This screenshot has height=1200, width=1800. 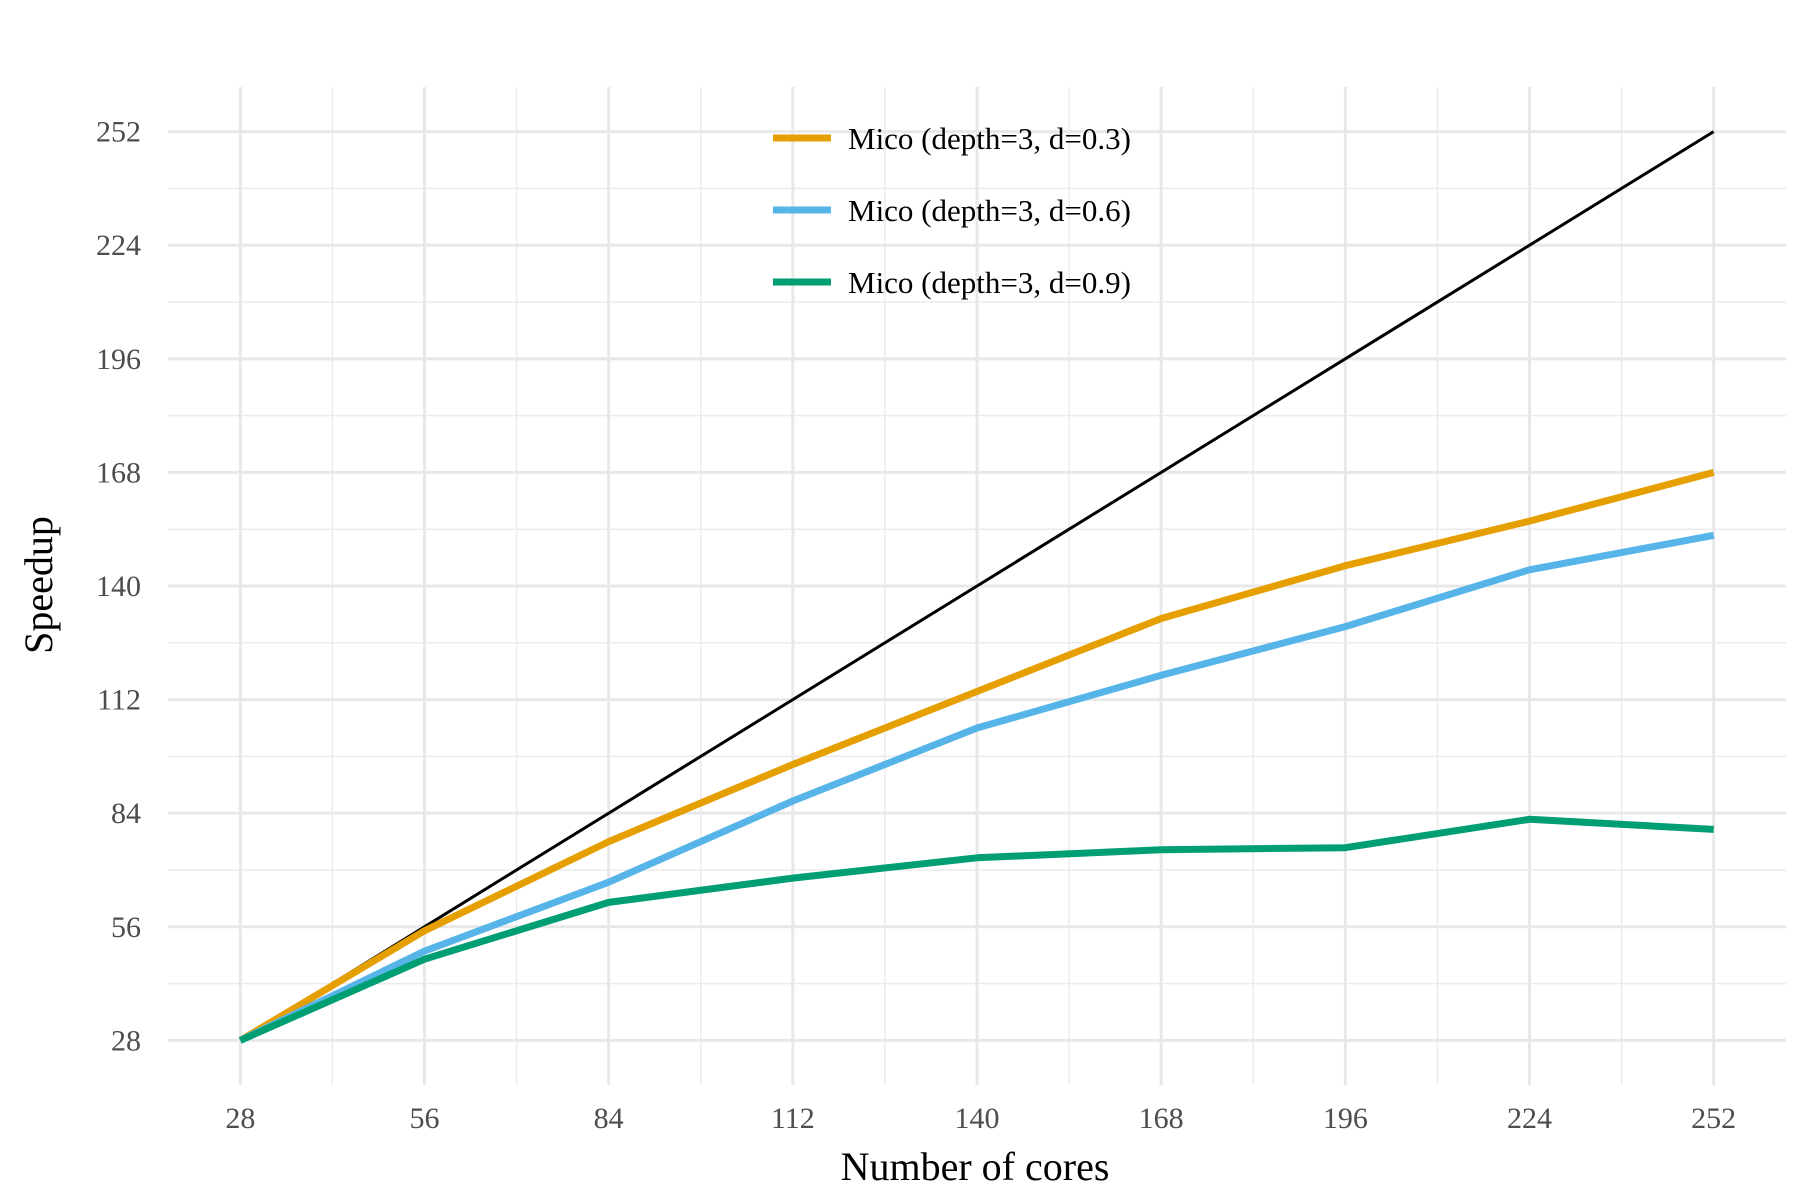 What do you see at coordinates (1345, 1118) in the screenshot?
I see `x-tick-label: 196` at bounding box center [1345, 1118].